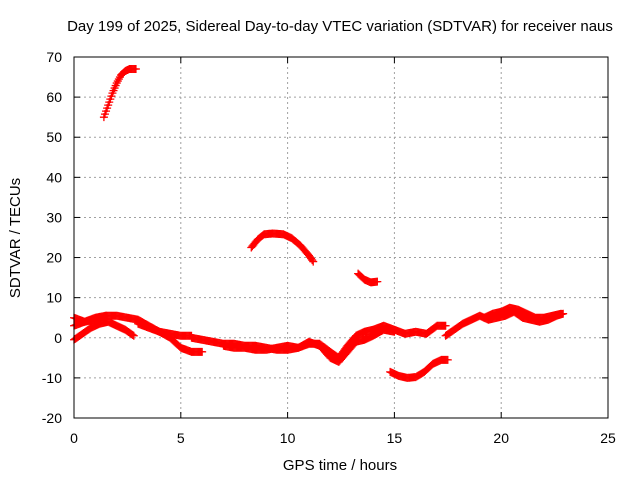  What do you see at coordinates (54, 298) in the screenshot?
I see `y-tick-label: 10` at bounding box center [54, 298].